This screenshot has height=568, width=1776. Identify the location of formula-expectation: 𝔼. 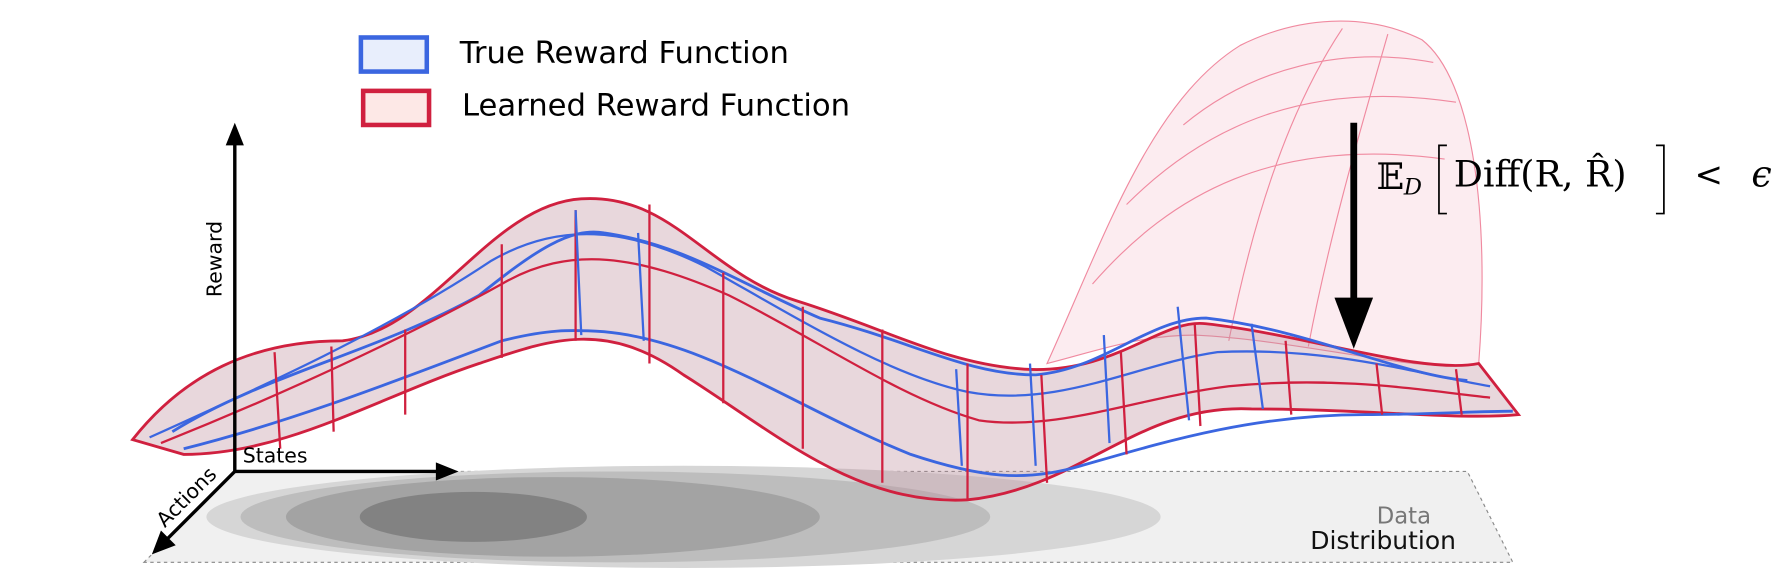
(1390, 176).